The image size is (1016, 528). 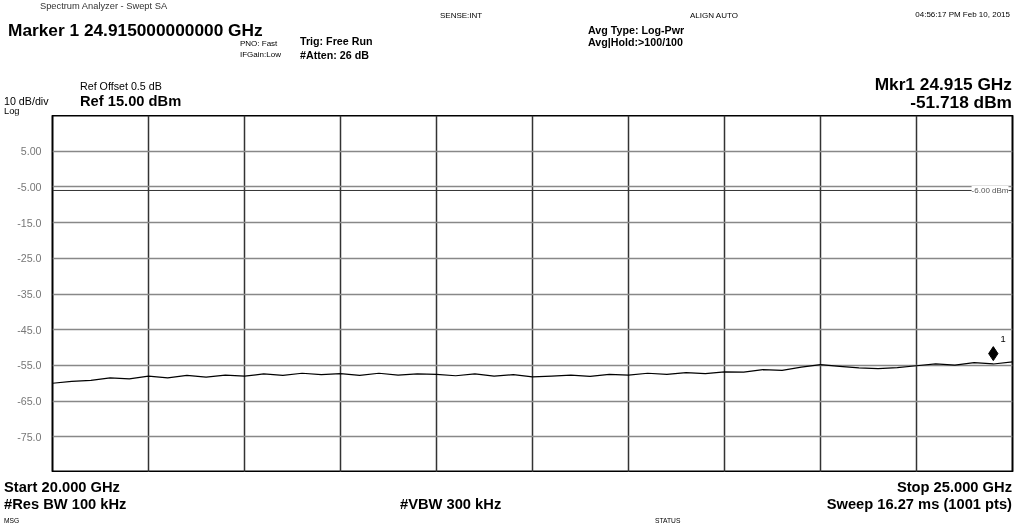 What do you see at coordinates (29, 186) in the screenshot?
I see `y-tick-label: -5.00` at bounding box center [29, 186].